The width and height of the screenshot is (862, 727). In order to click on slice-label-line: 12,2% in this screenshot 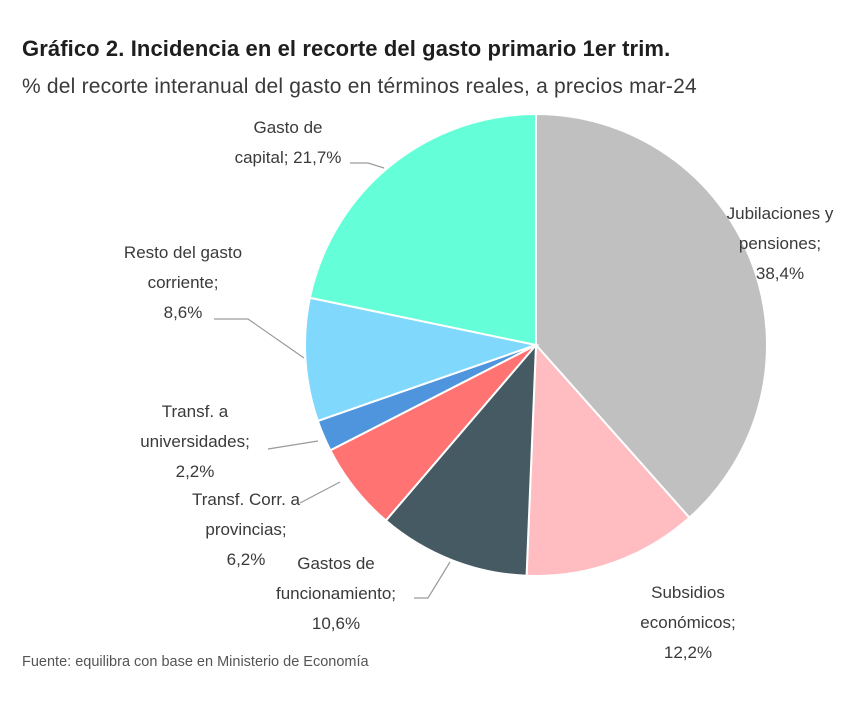, I will do `click(688, 652)`.